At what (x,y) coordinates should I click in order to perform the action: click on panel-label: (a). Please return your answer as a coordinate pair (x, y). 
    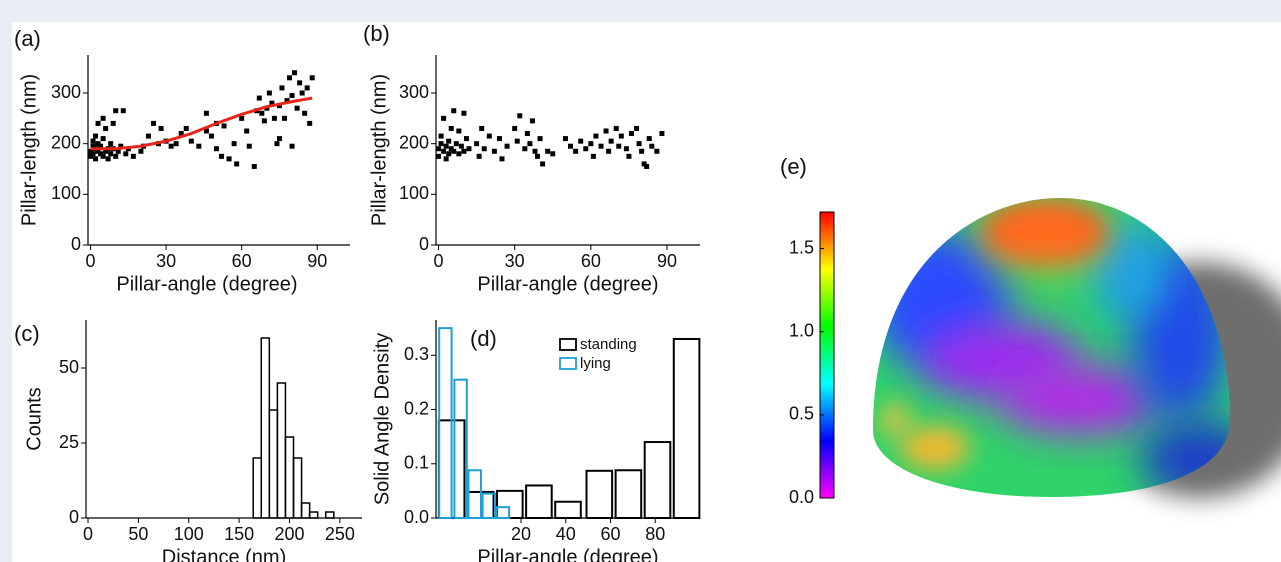
    Looking at the image, I should click on (27, 38).